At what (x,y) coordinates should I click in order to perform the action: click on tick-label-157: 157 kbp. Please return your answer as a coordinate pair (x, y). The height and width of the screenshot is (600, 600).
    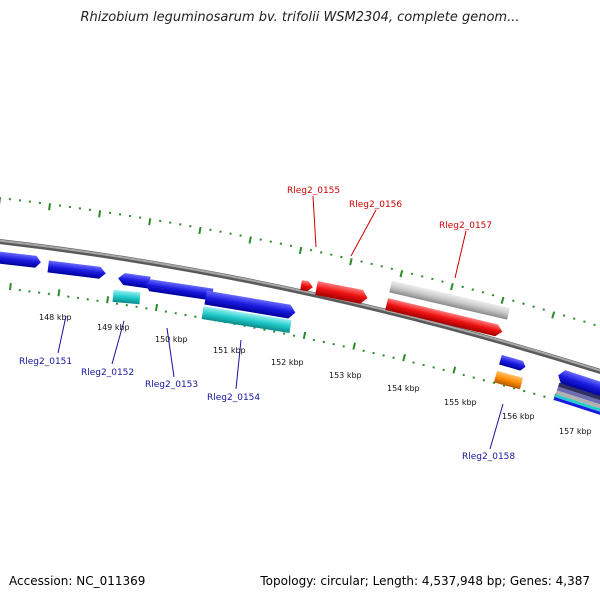
    Looking at the image, I should click on (575, 431).